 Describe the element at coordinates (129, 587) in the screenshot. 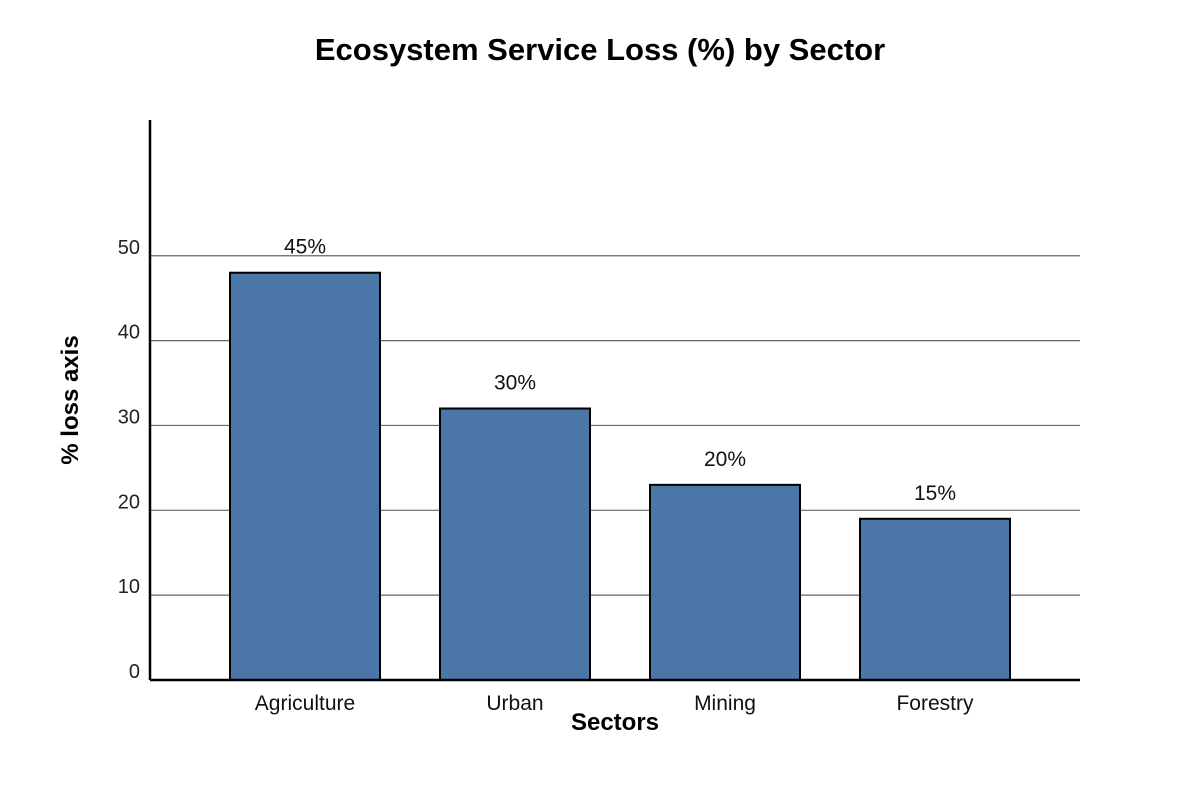

I see `y-tick-label: 10` at that location.